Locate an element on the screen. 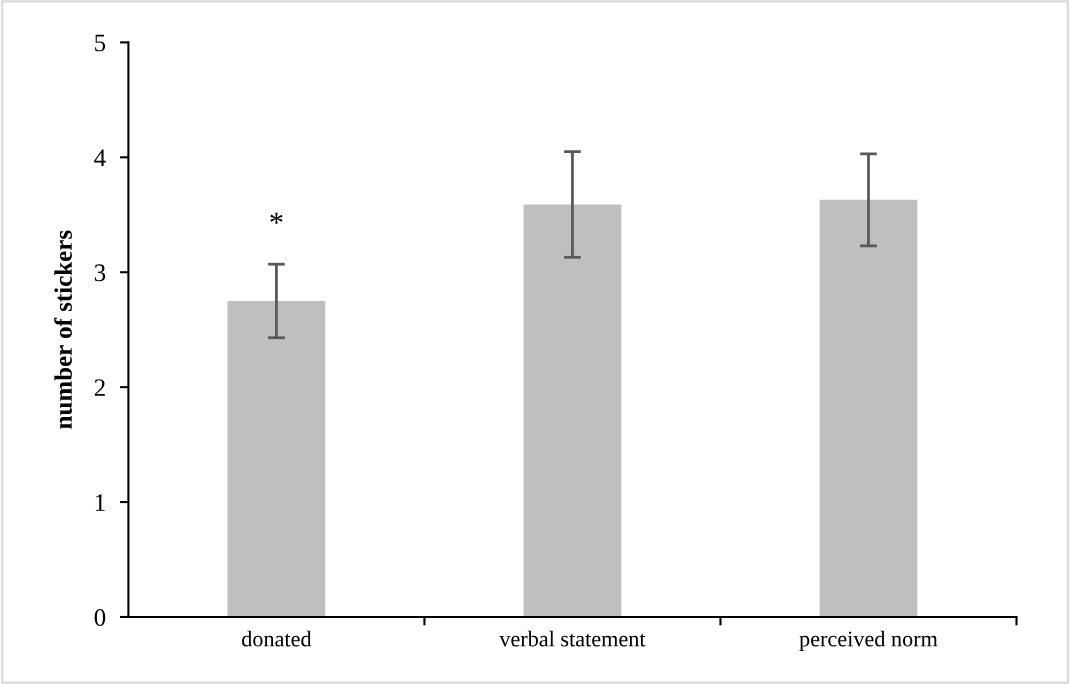 The image size is (1070, 684). x-tick-label: donated is located at coordinates (277, 638).